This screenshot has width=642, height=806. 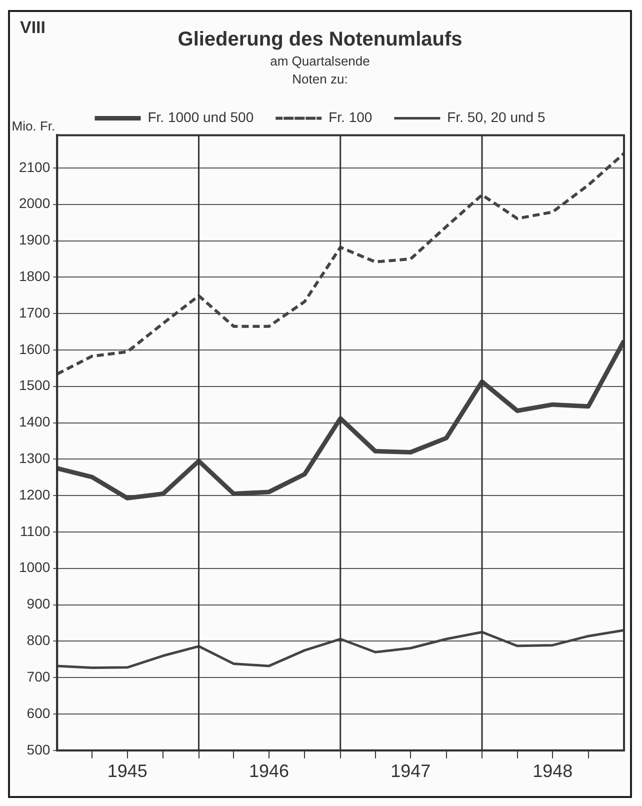 I want to click on x-tick-label: 1948, so click(x=552, y=771).